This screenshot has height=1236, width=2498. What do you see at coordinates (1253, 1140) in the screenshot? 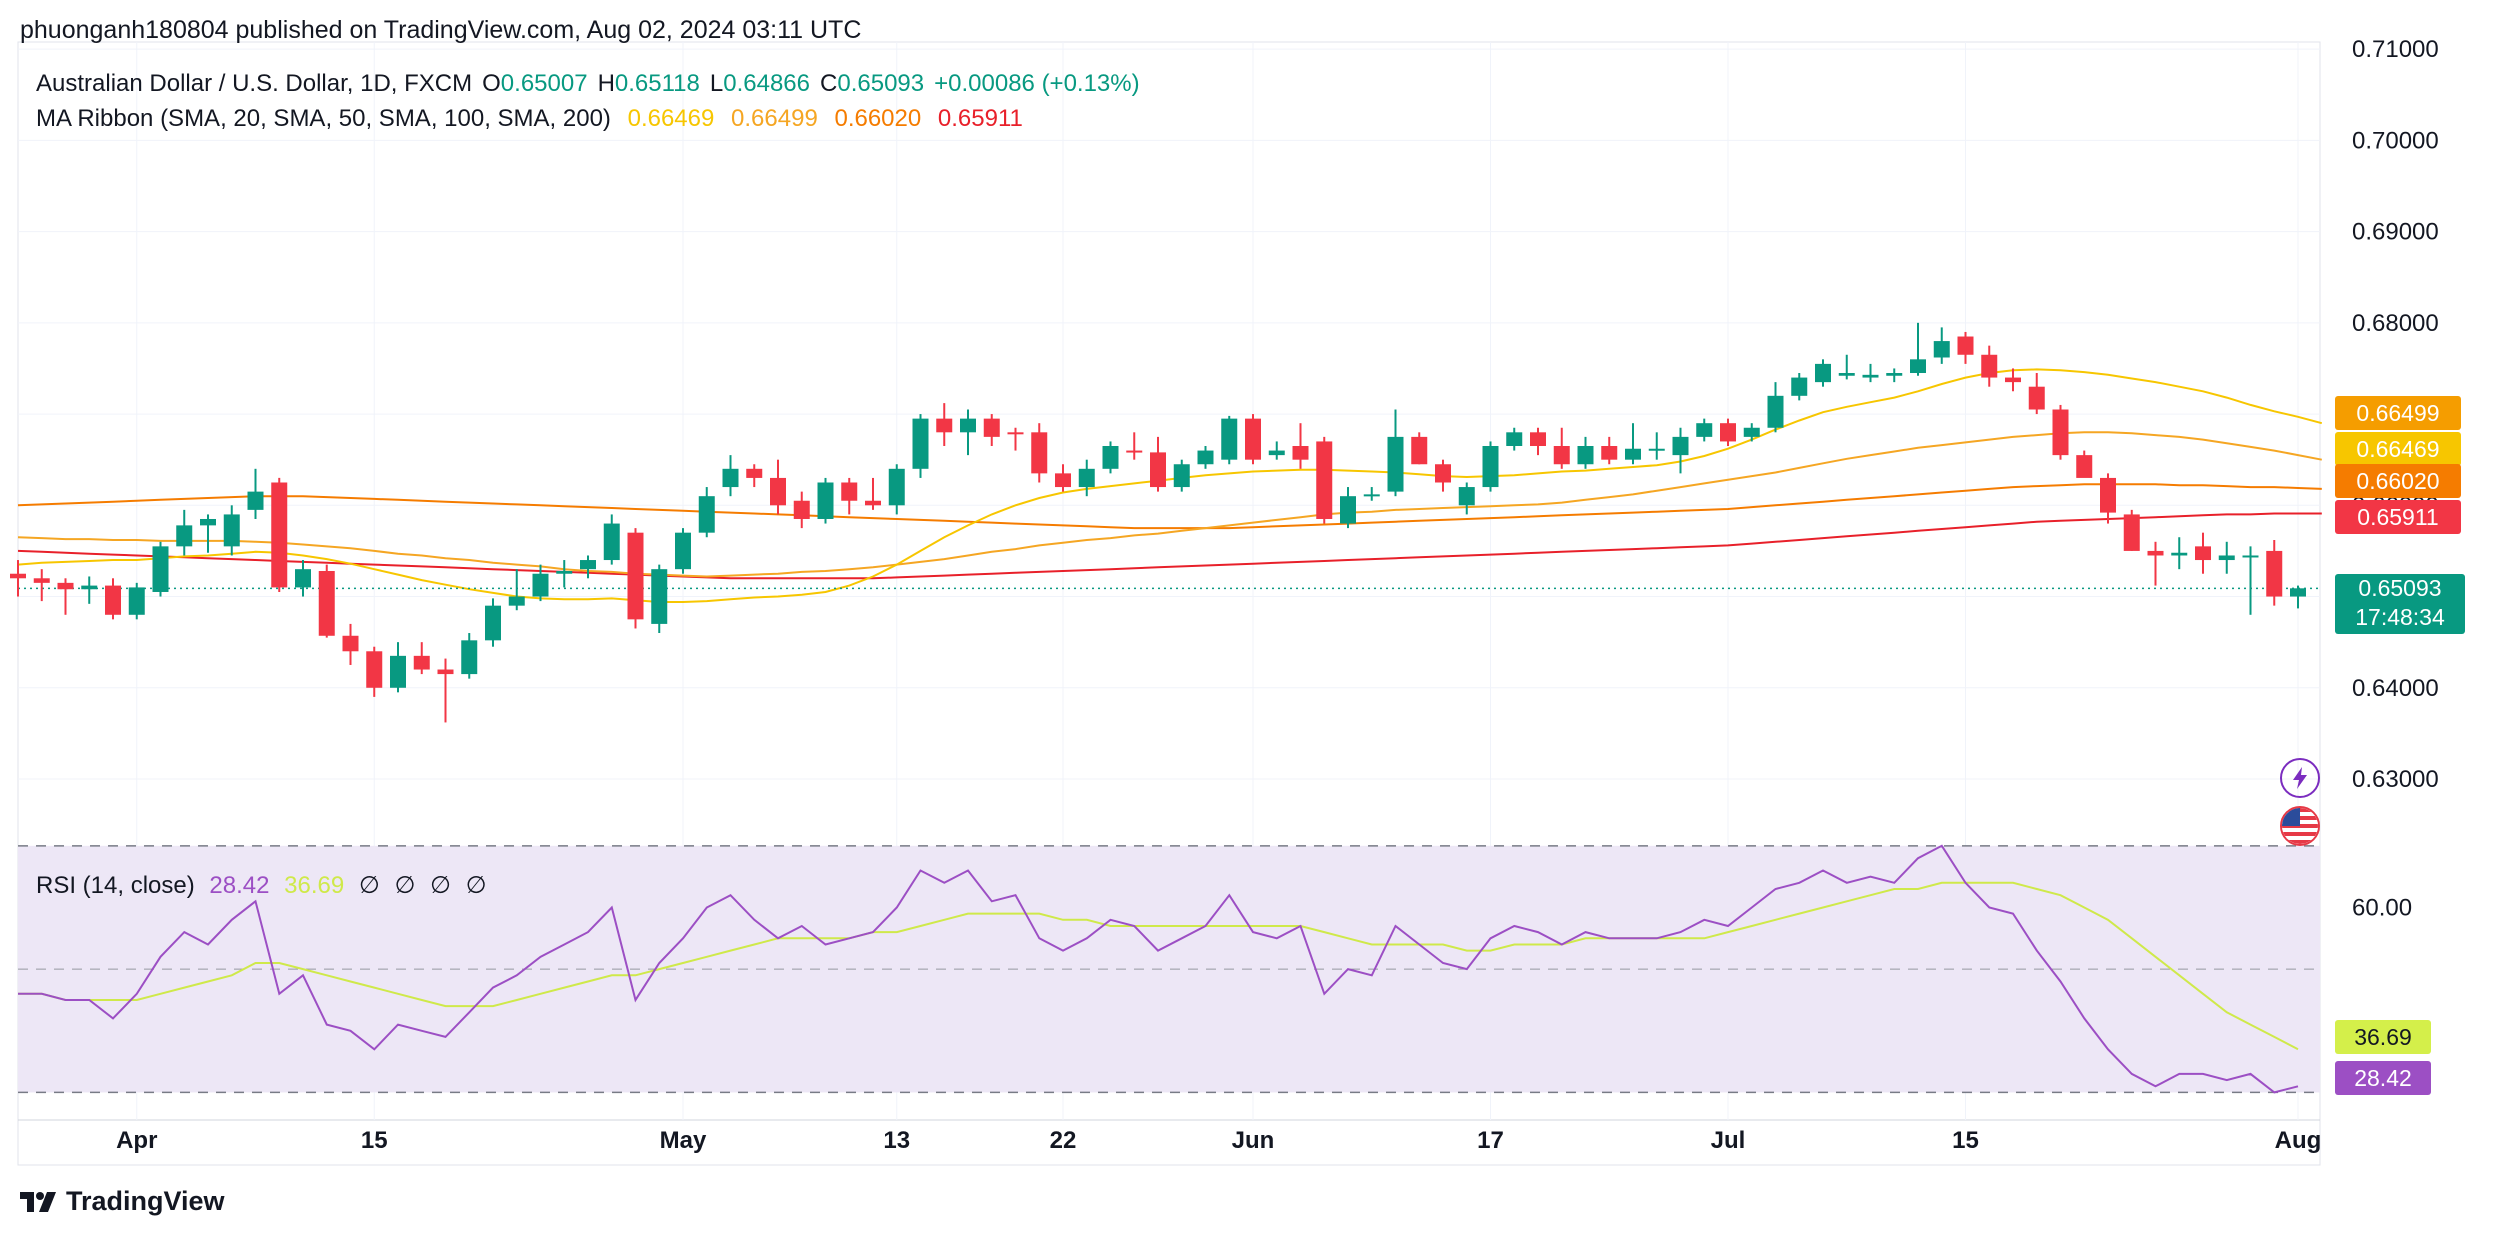
I see `time-tick-label: Jun` at bounding box center [1253, 1140].